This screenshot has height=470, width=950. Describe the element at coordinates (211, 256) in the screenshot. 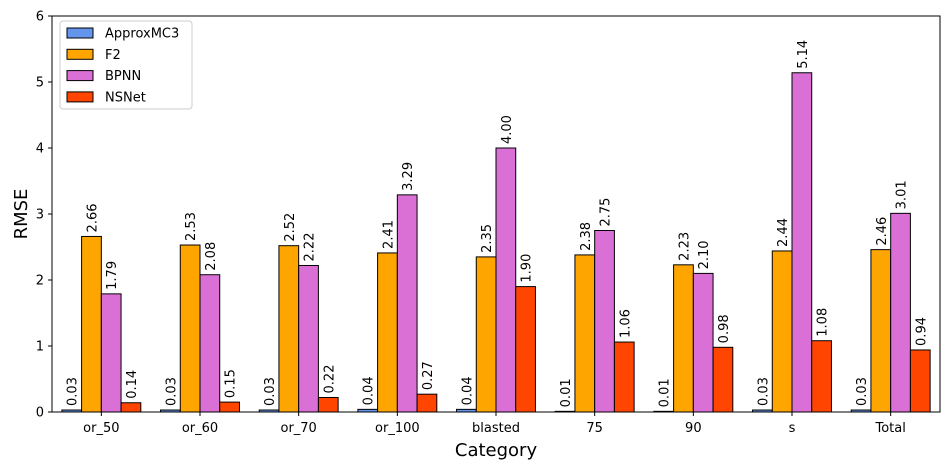

I see `data-label: 2.08` at that location.